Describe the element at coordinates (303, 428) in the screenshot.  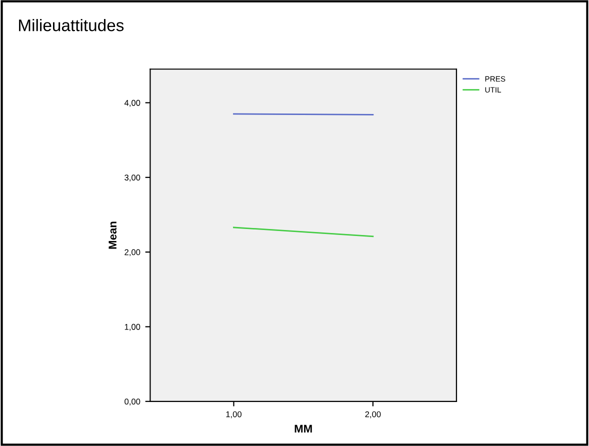
I see `x-axis-title: MM` at that location.